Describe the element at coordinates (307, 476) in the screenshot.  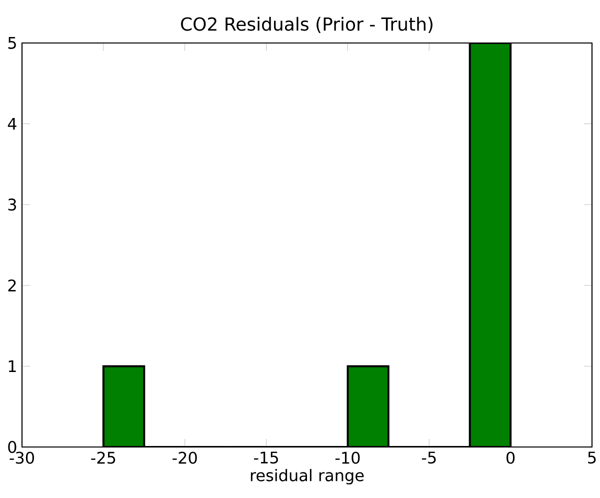
I see `x-axis-title: residual range` at that location.